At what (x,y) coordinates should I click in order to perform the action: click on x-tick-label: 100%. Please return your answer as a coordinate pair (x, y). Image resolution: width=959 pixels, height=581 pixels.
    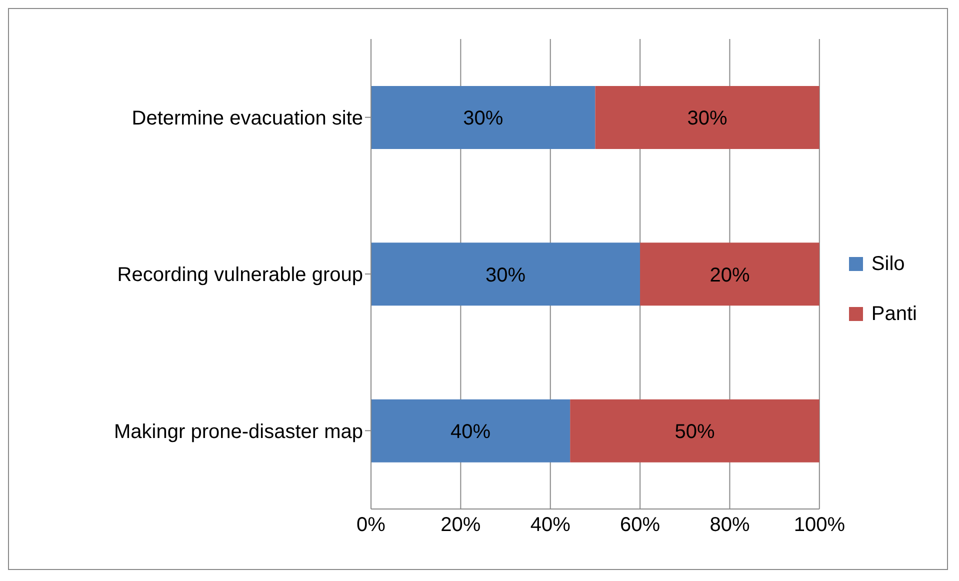
    Looking at the image, I should click on (820, 525).